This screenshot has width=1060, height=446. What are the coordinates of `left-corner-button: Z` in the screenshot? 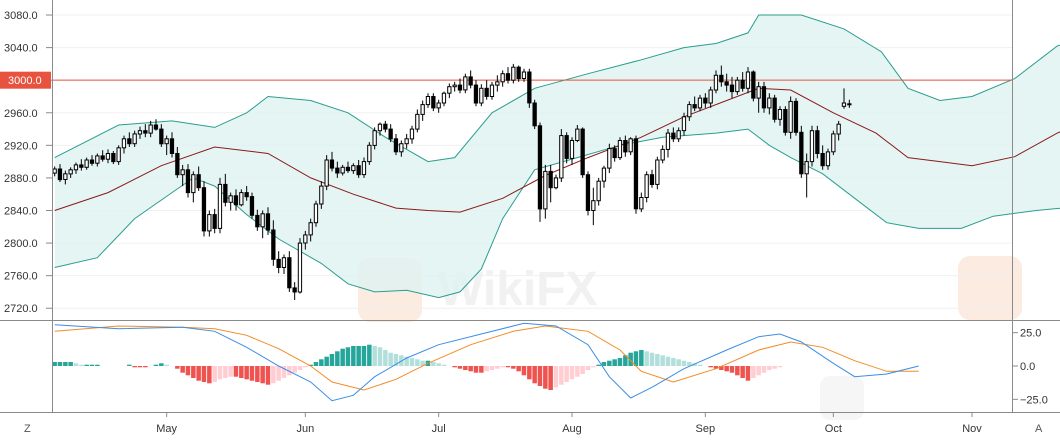 It's located at (27, 428).